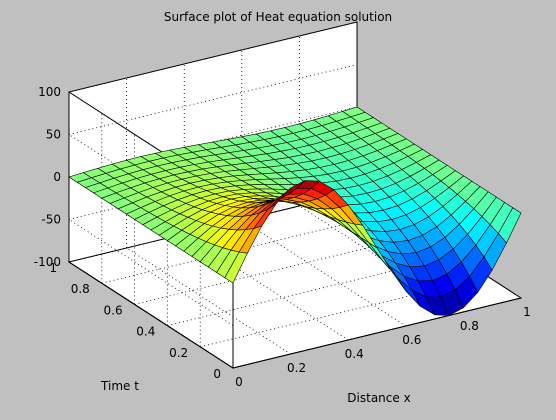 The height and width of the screenshot is (420, 556). I want to click on x-tick-label: 0.6, so click(411, 340).